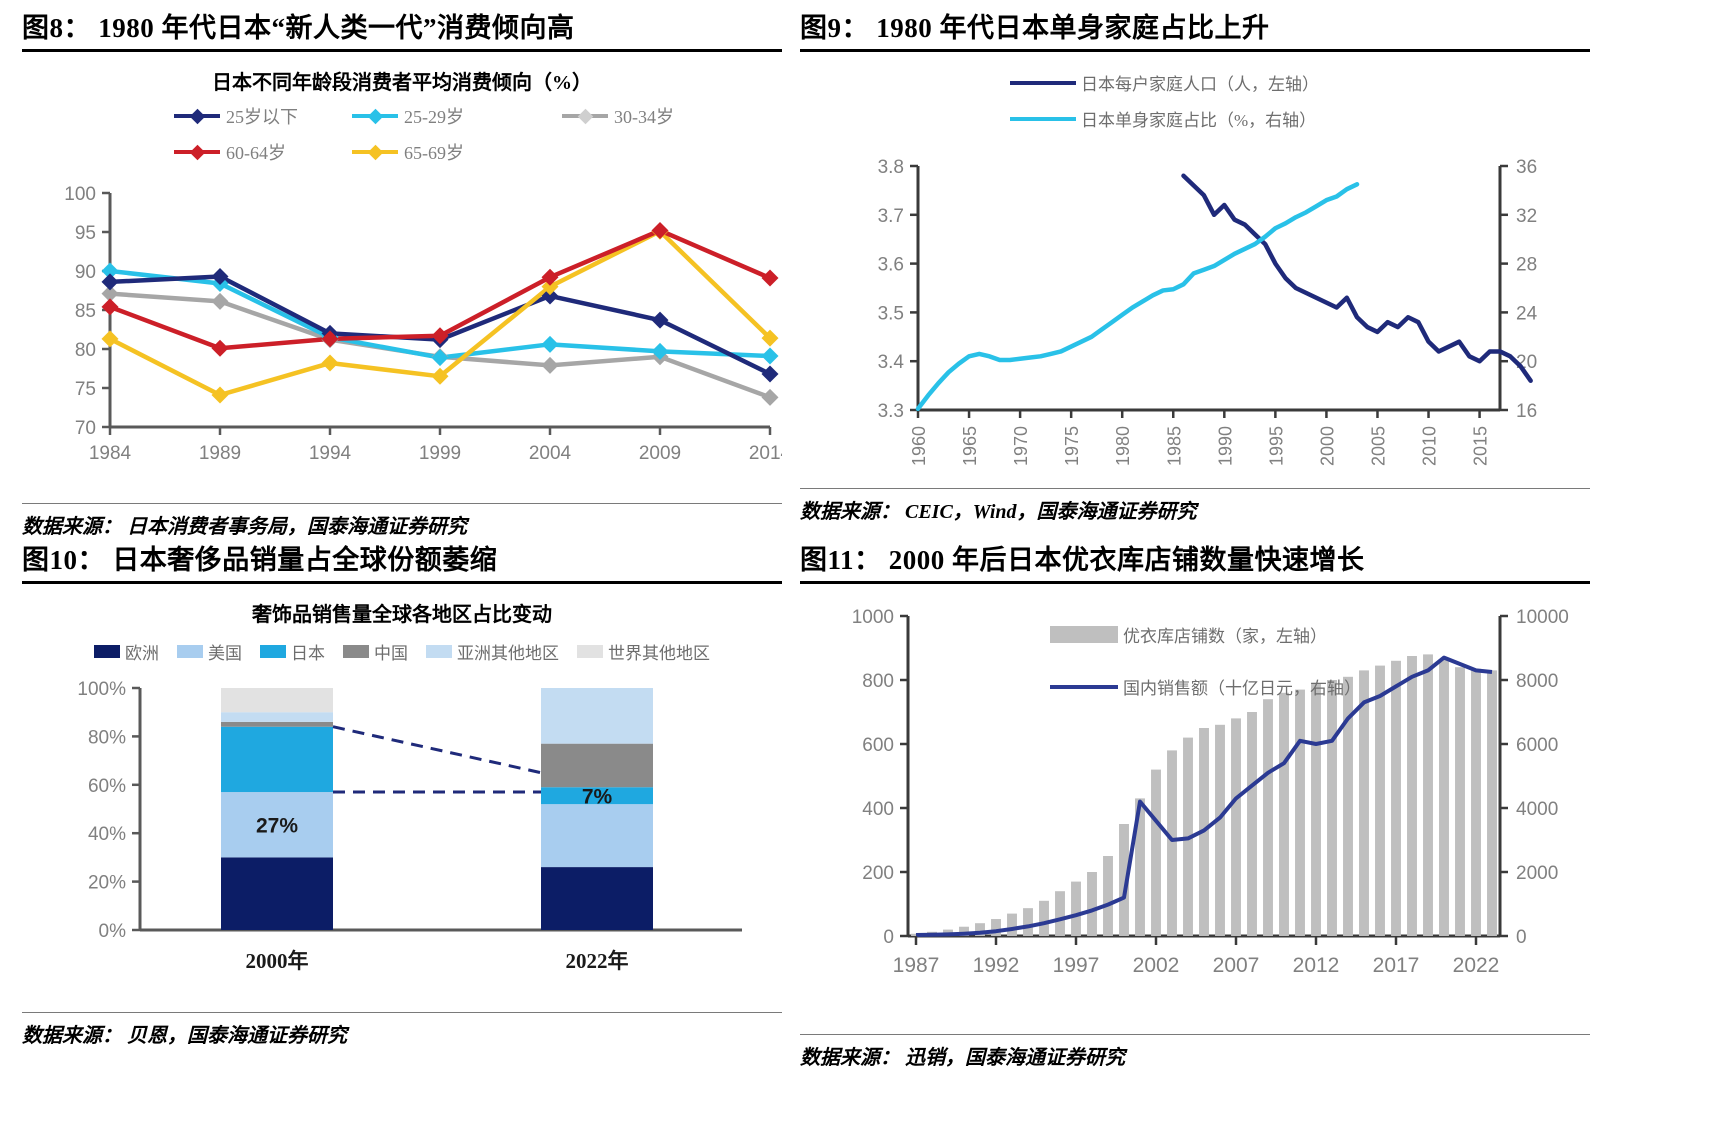  What do you see at coordinates (1174, 446) in the screenshot?
I see `x-axis-tick-label: 1985` at bounding box center [1174, 446].